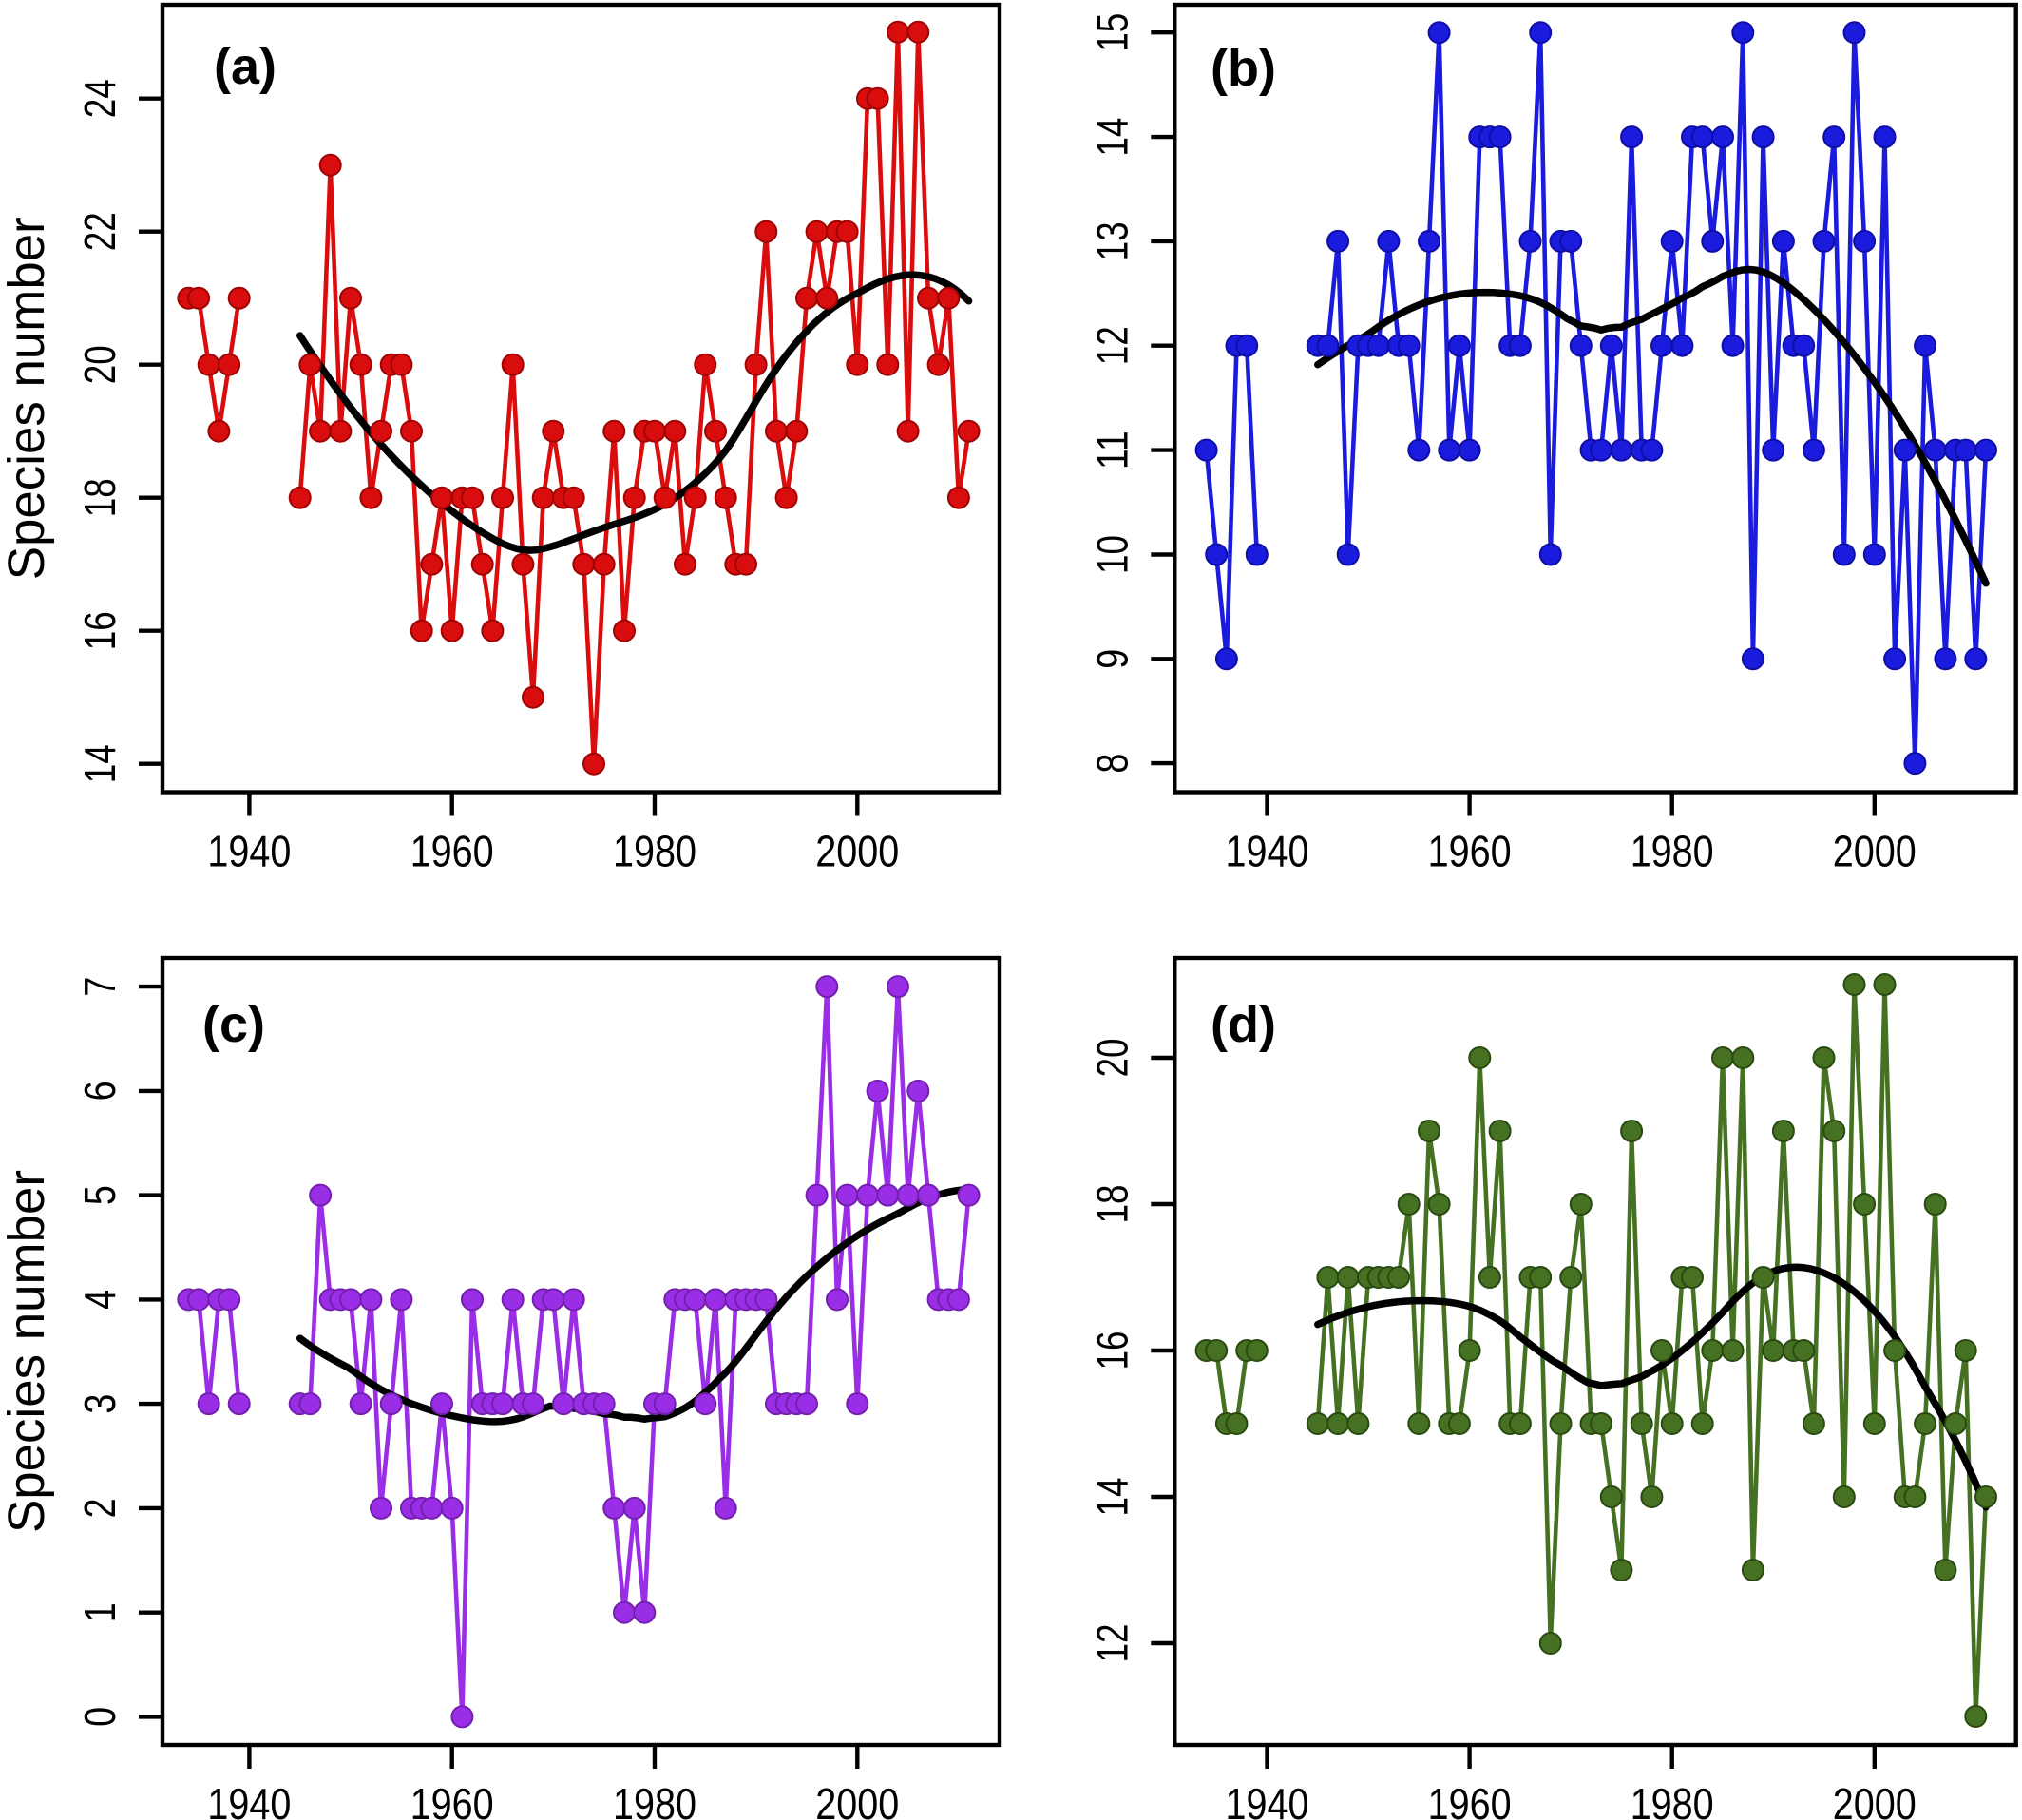 This screenshot has width=2022, height=1820. Describe the element at coordinates (99, 1717) in the screenshot. I see `svg-text: 0` at that location.